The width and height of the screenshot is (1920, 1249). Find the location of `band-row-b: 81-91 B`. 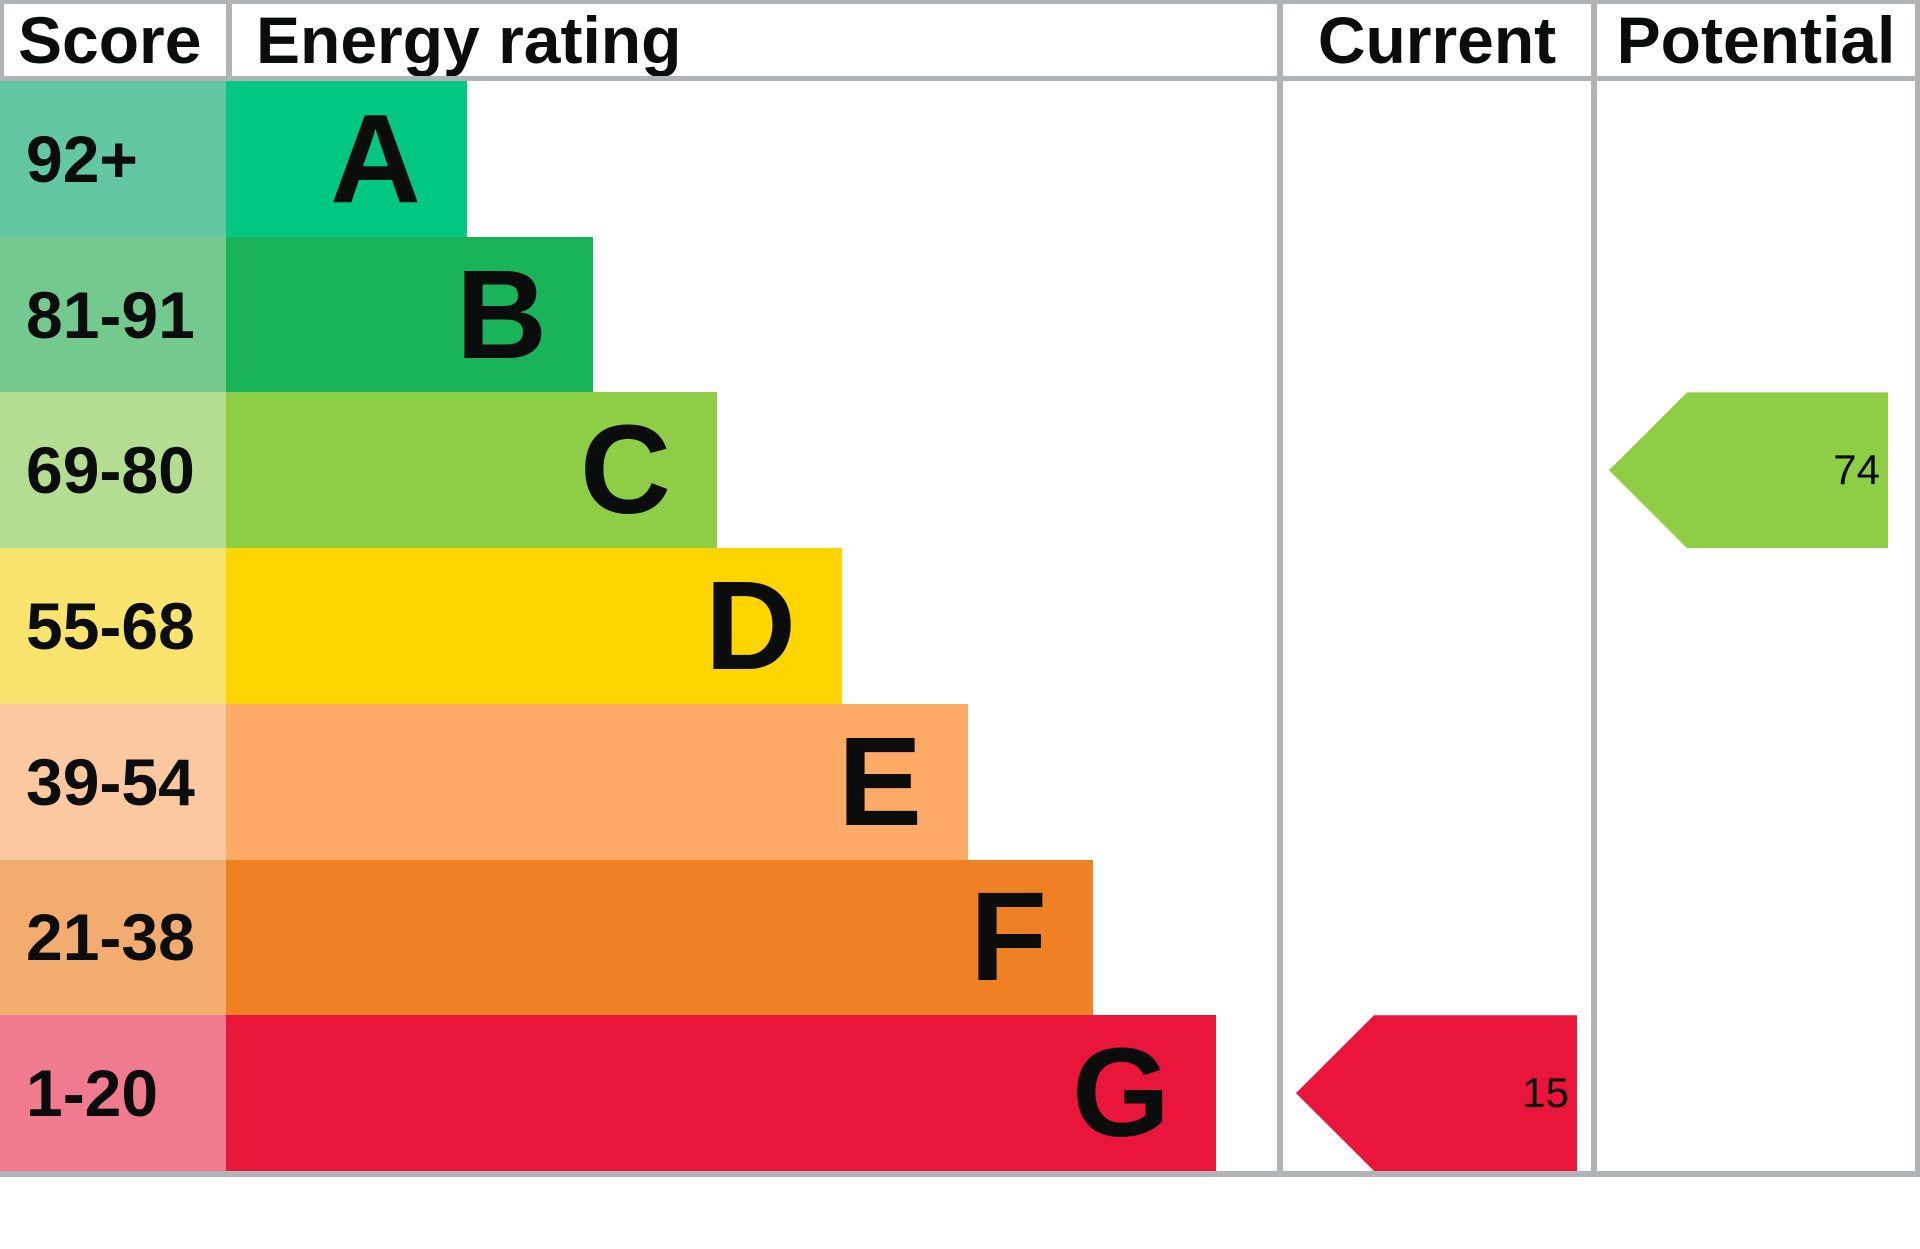

band-row-b: 81-91 B is located at coordinates (960, 314).